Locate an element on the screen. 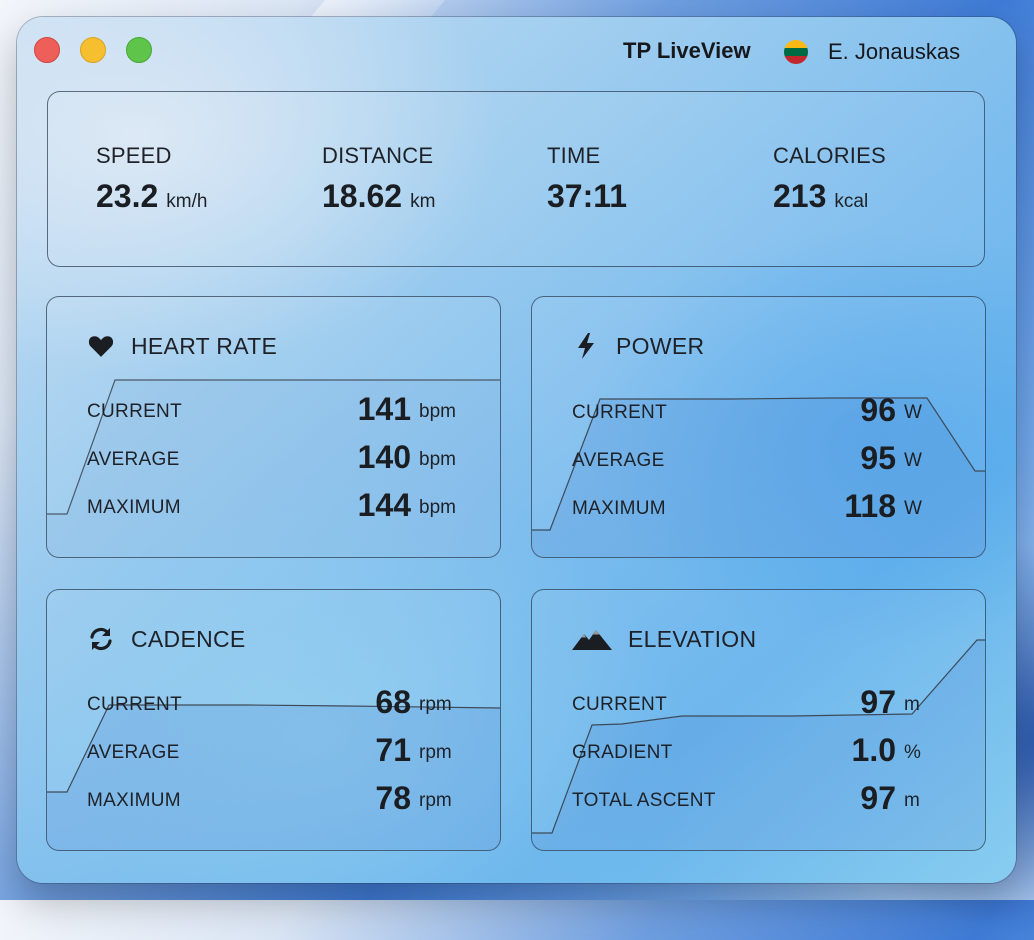  elevation-total-ascent-row: TOTAL ASCENT 97 m is located at coordinates (762, 800).